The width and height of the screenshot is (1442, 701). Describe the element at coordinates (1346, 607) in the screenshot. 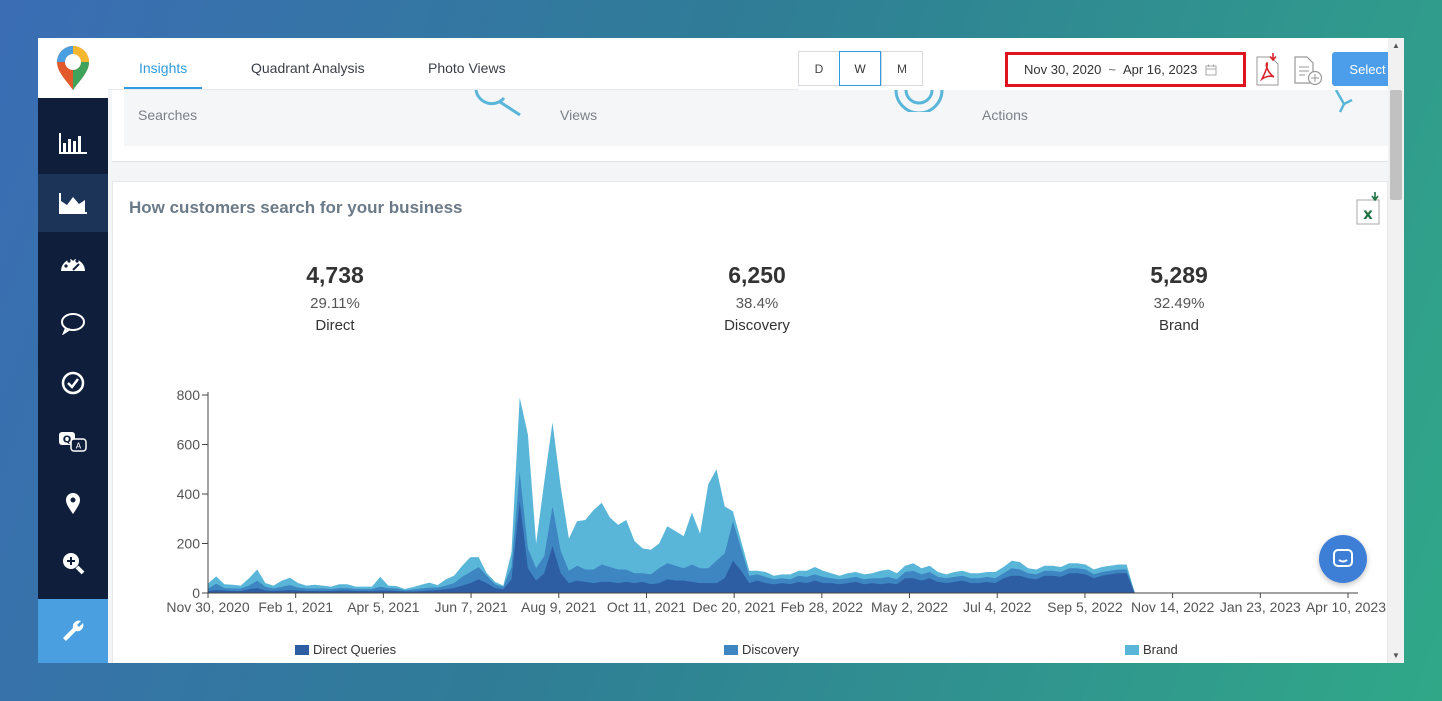

I see `x-tick-label: Apr 10, 2023` at that location.